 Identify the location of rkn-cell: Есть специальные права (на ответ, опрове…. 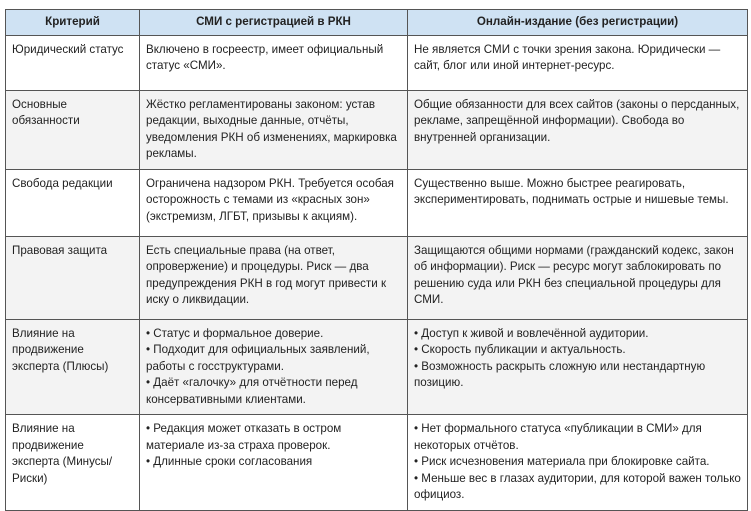
(273, 277).